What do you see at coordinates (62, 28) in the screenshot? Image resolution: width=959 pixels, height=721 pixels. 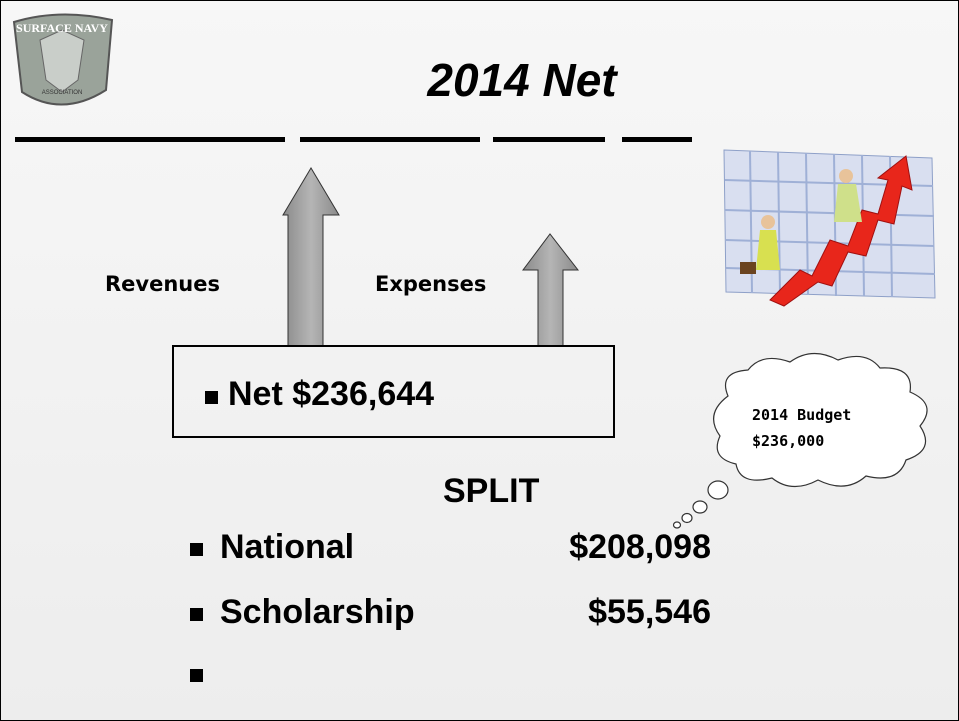 I see `logo-top: SURFACE NAVY` at bounding box center [62, 28].